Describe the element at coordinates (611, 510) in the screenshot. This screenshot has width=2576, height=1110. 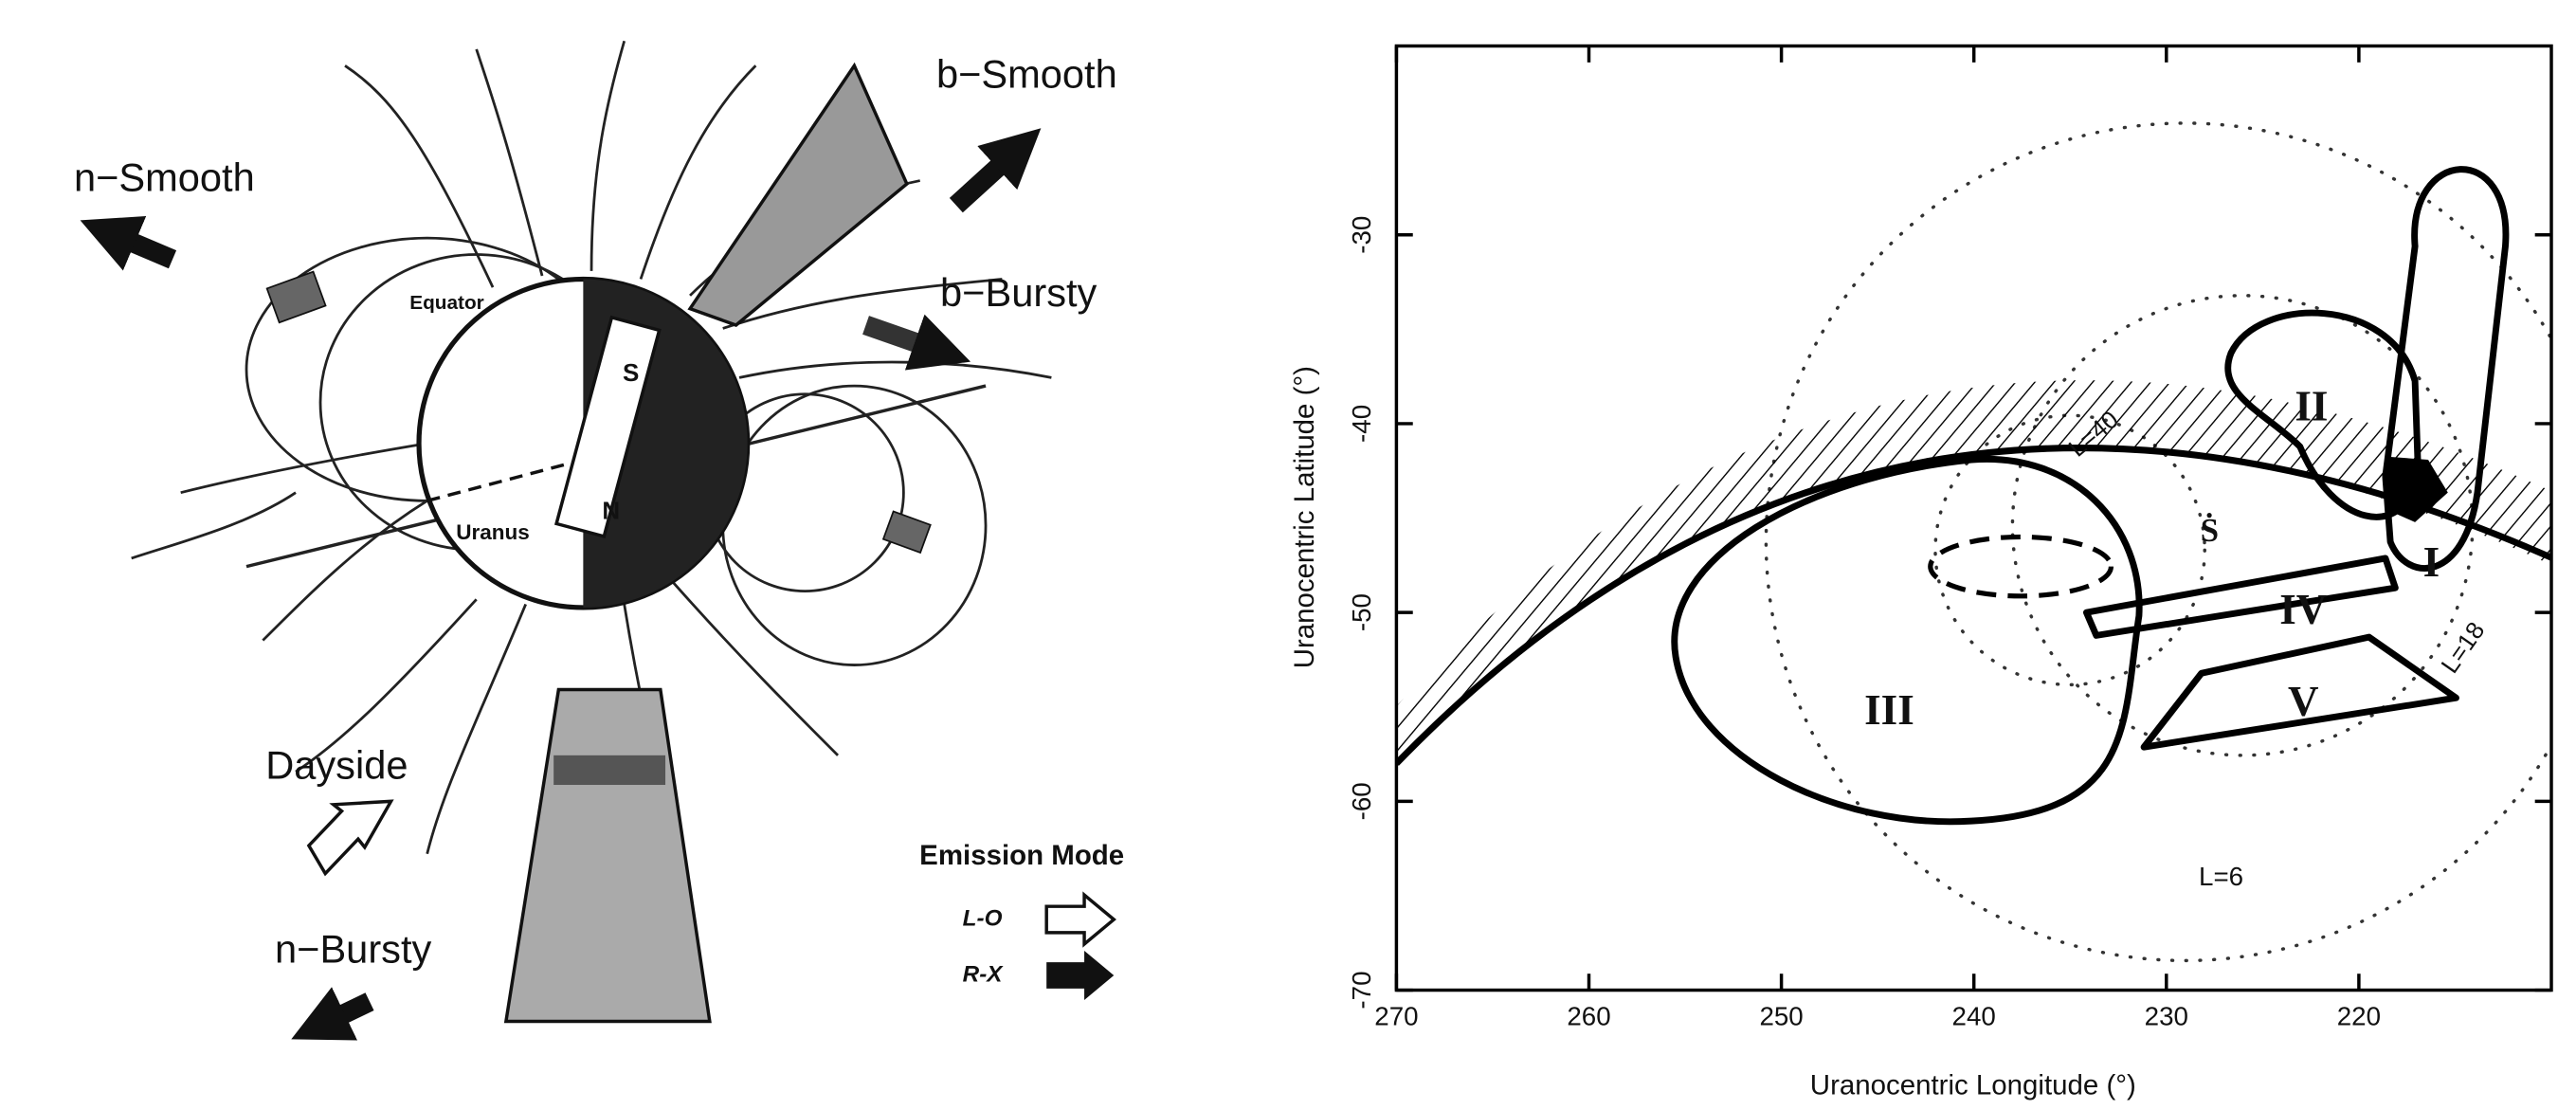
I see `label: N` at that location.